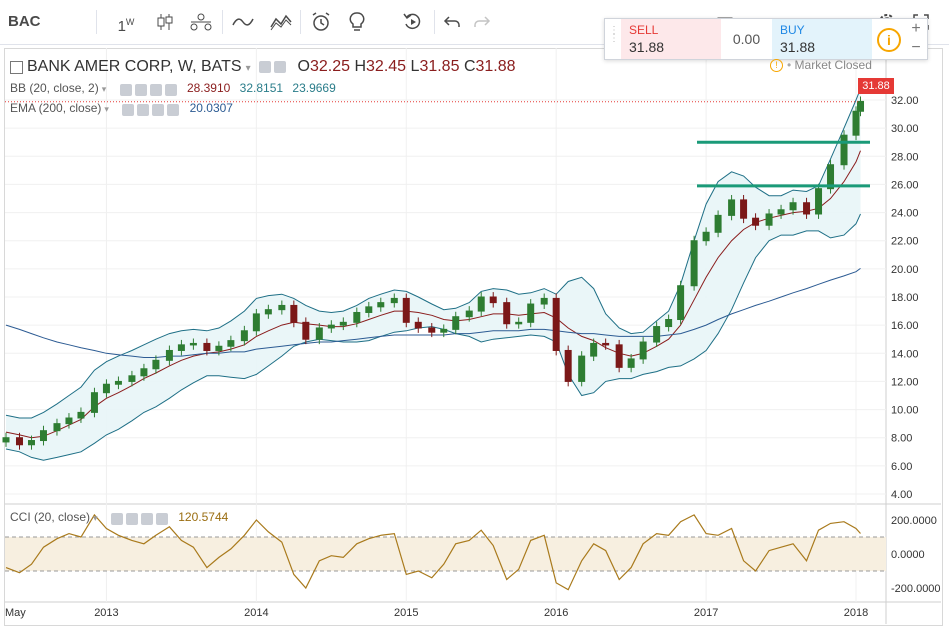 This screenshot has width=949, height=626. Describe the element at coordinates (95, 518) in the screenshot. I see `cci-menu-icon: ▾` at that location.